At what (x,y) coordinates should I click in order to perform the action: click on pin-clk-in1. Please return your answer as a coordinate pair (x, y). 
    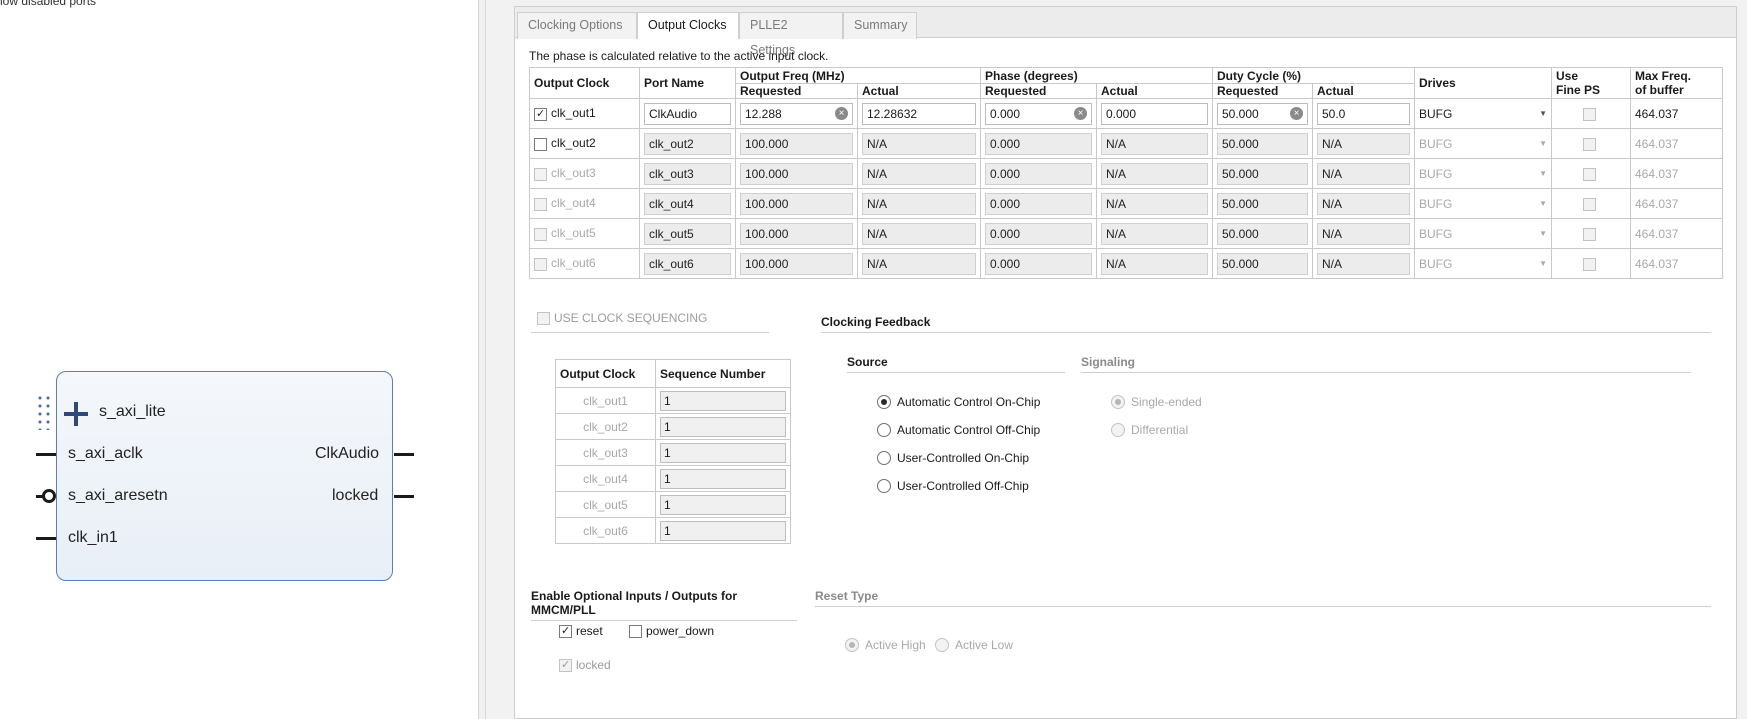
    Looking at the image, I should click on (46, 538).